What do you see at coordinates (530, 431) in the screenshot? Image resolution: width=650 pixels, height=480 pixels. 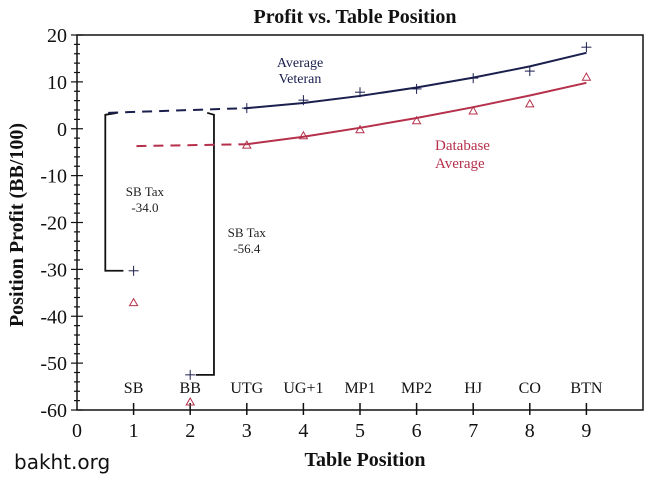 I see `x-tick-label: 8` at bounding box center [530, 431].